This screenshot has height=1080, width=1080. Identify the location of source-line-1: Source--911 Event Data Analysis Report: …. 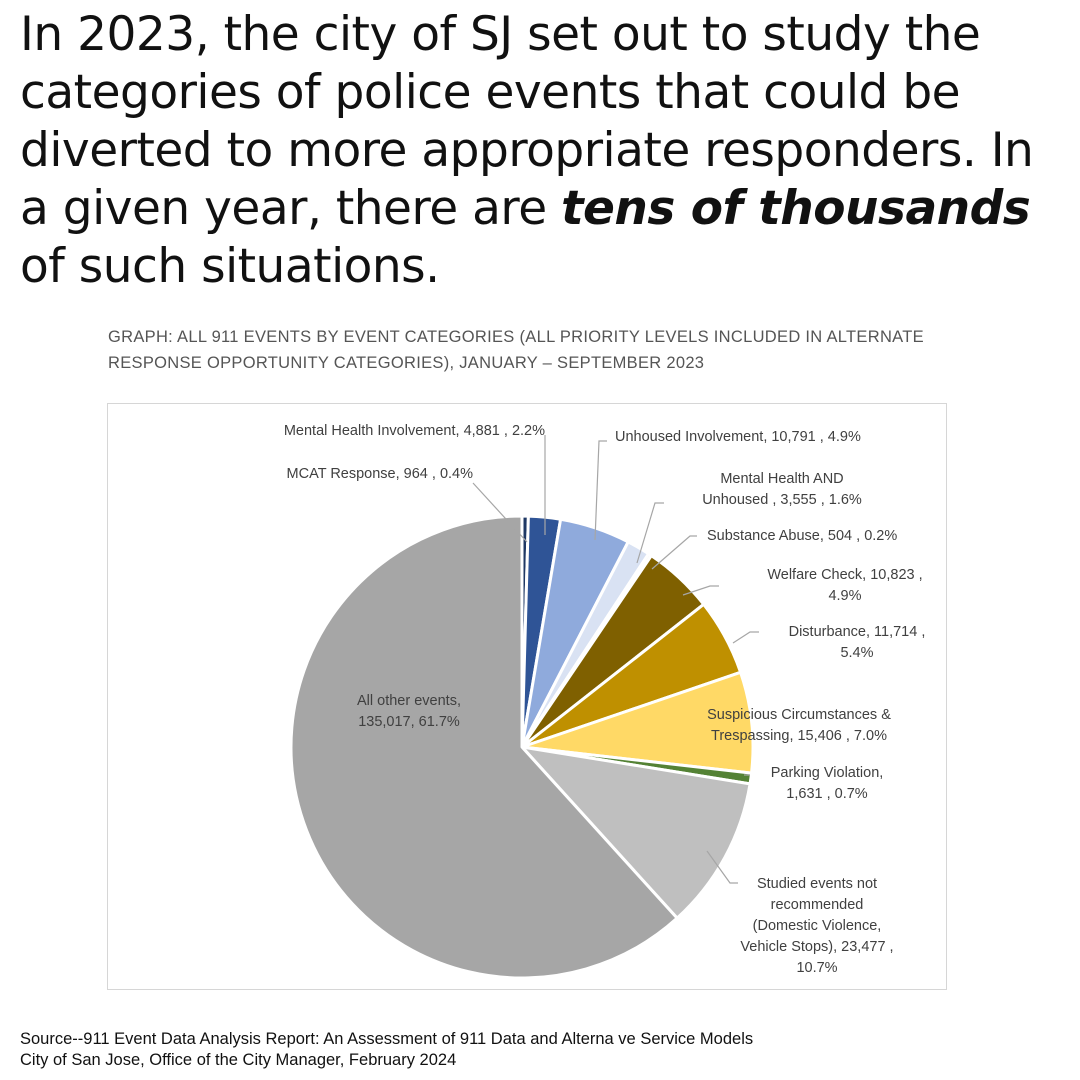
(387, 1039).